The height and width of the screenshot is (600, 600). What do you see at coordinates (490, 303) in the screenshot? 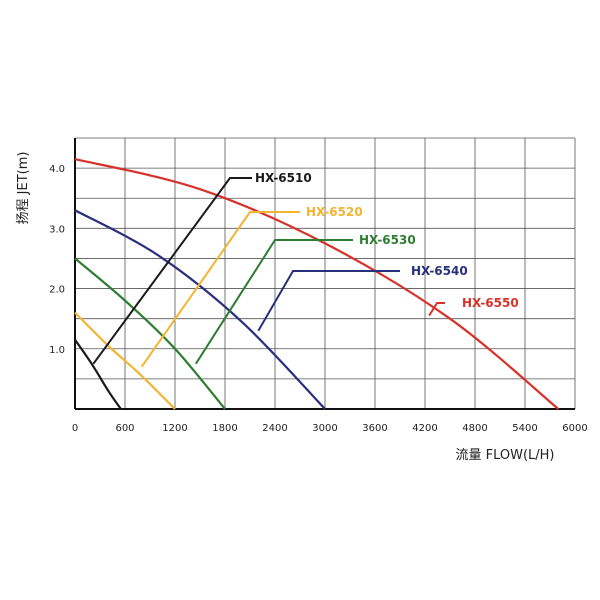
I see `callout-label-hx-6550: HX-6550` at bounding box center [490, 303].